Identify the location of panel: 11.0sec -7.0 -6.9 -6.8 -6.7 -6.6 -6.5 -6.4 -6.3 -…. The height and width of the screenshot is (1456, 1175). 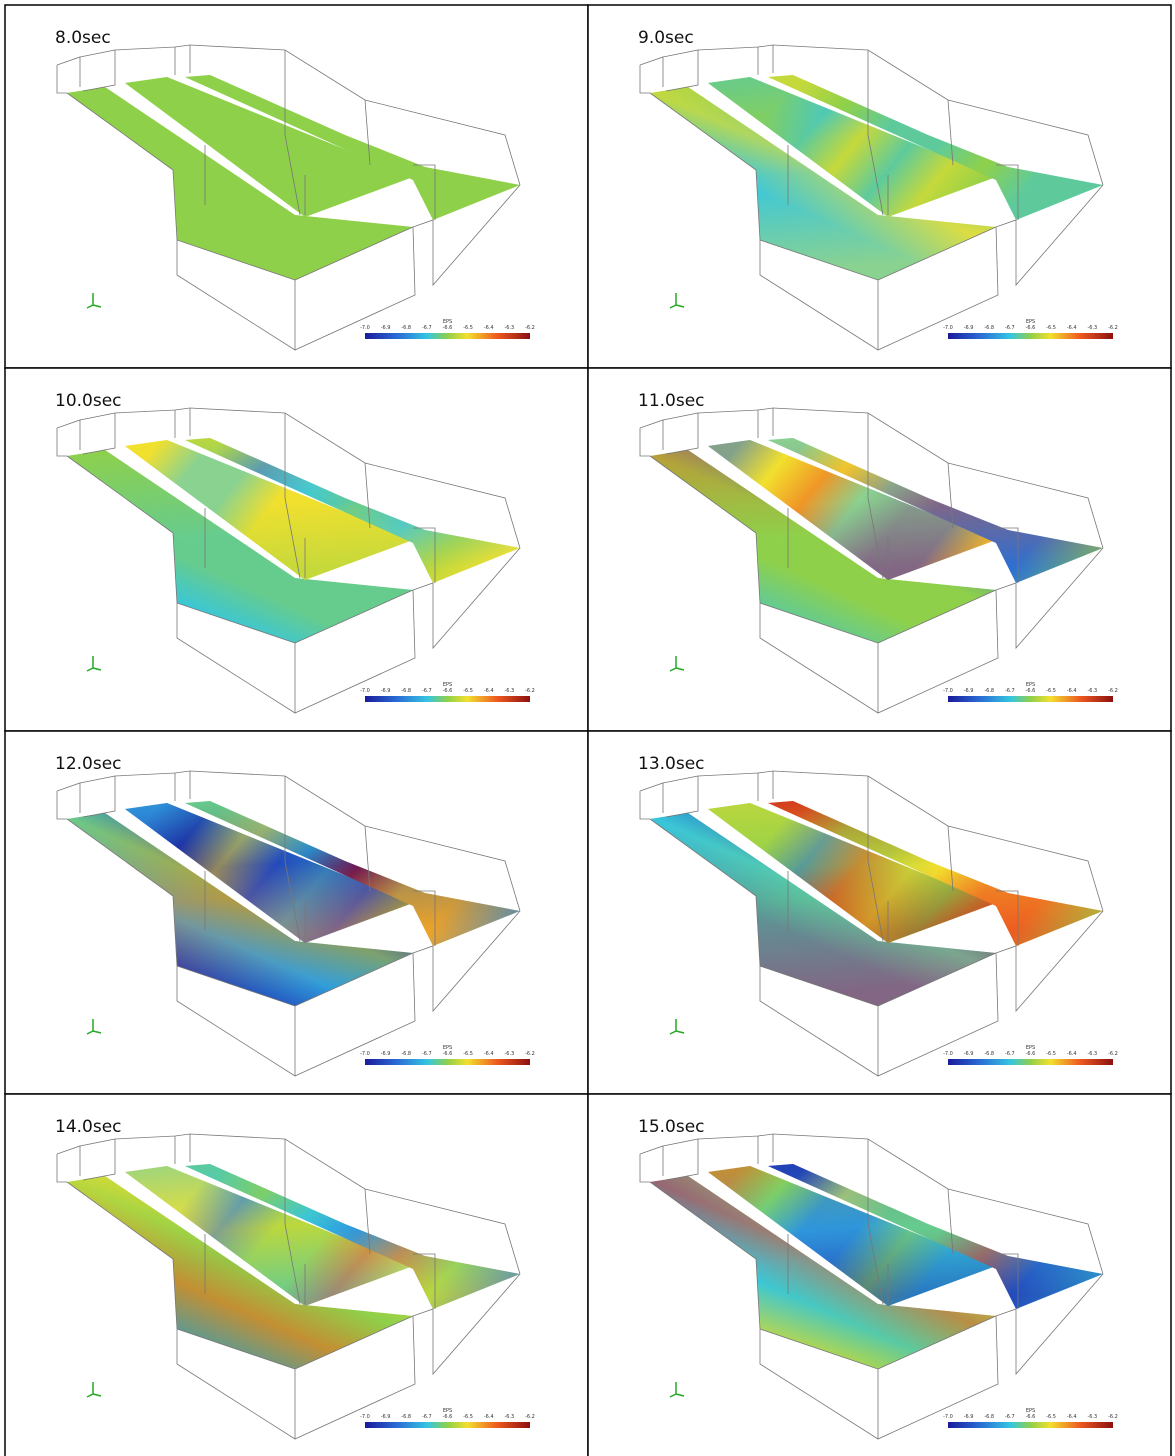
(879, 549).